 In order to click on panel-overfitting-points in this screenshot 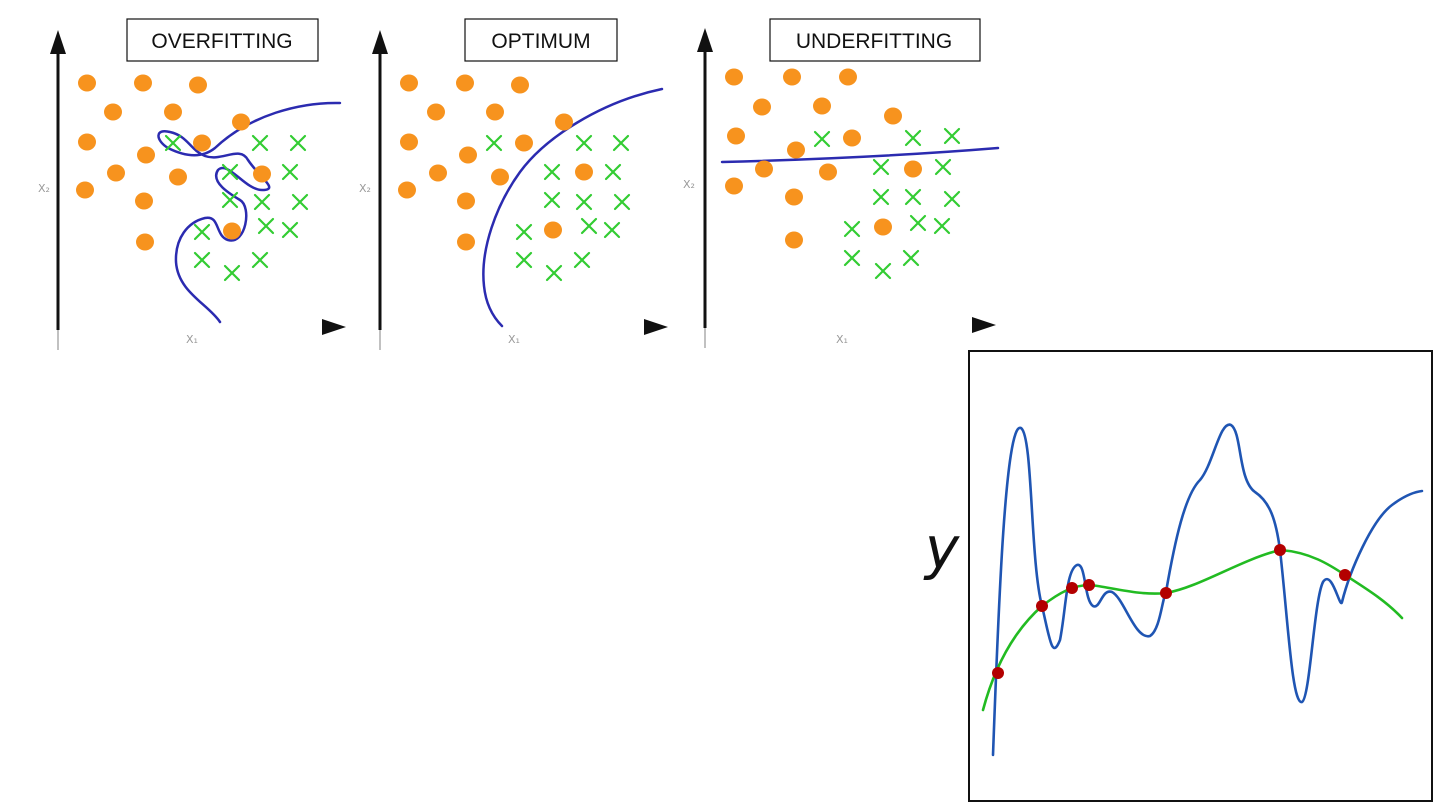, I will do `click(192, 178)`.